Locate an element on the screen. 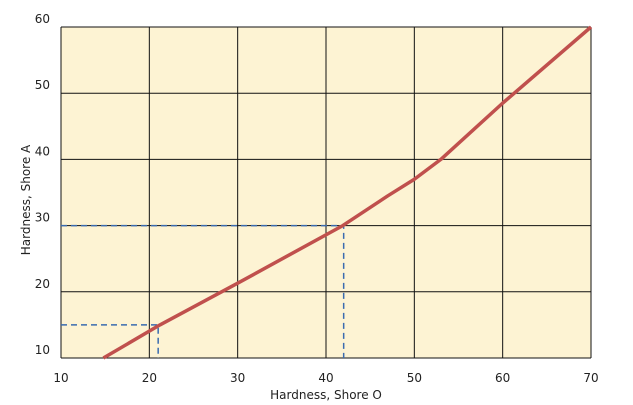 This screenshot has width=633, height=405. x-tick-label: 40 is located at coordinates (325, 378).